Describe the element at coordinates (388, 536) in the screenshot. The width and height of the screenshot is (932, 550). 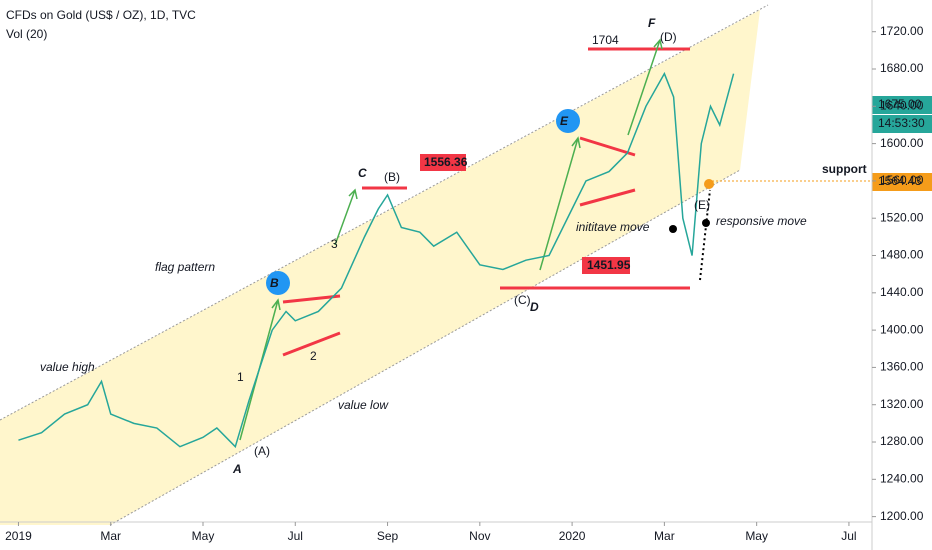
I see `x-tick-label: Sep` at that location.